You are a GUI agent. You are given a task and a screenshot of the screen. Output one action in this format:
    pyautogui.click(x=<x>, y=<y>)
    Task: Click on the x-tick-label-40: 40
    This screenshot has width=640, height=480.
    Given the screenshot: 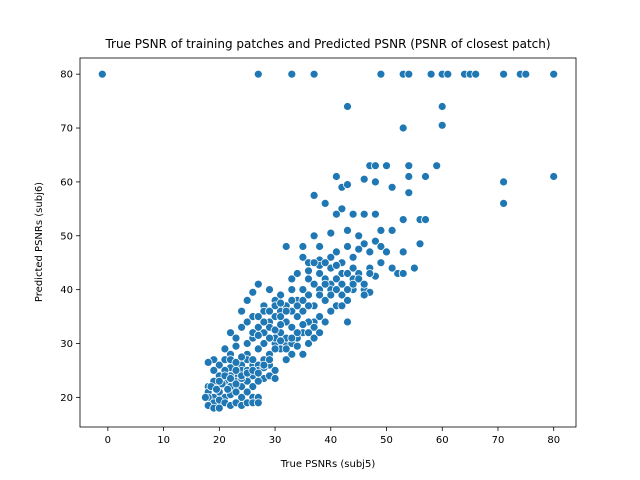 What is the action you would take?
    pyautogui.click(x=330, y=440)
    